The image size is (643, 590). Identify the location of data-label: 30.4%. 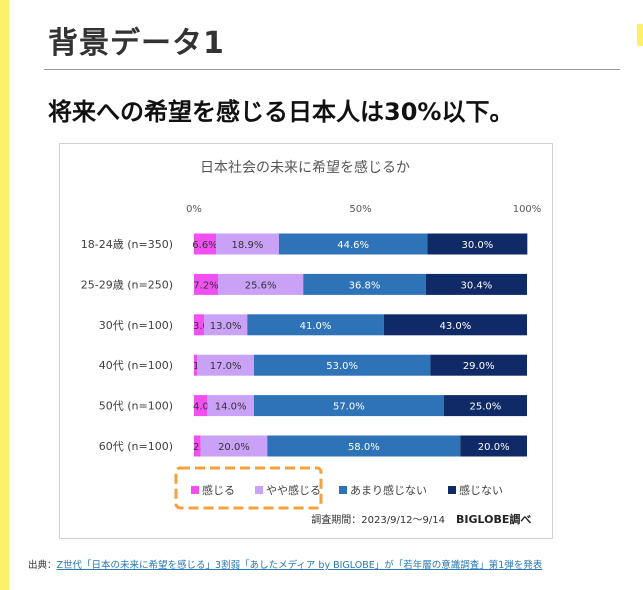
(476, 285).